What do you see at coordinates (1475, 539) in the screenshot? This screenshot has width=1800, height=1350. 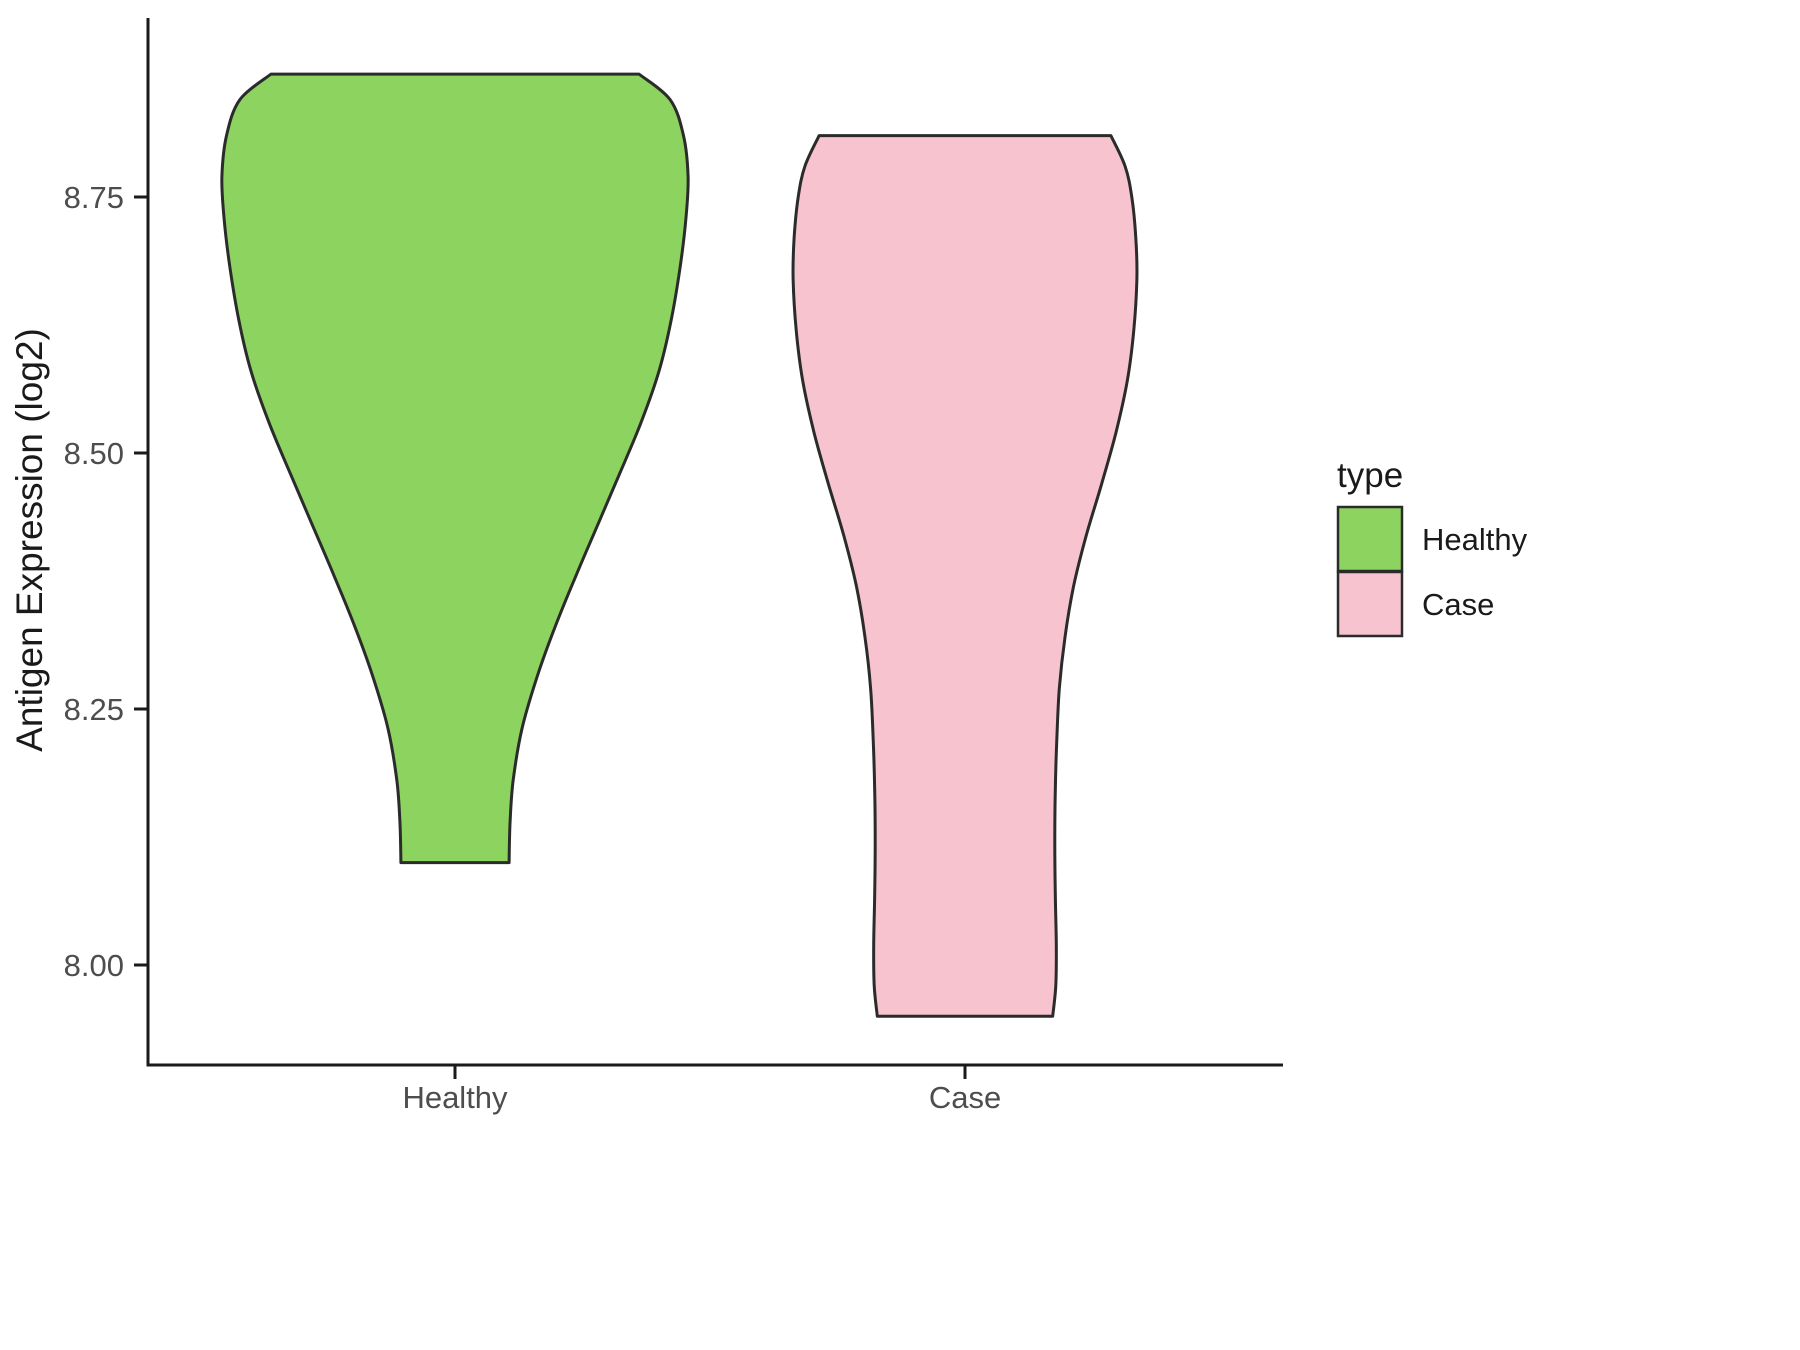 I see `legend-label-healthy: Healthy` at bounding box center [1475, 539].